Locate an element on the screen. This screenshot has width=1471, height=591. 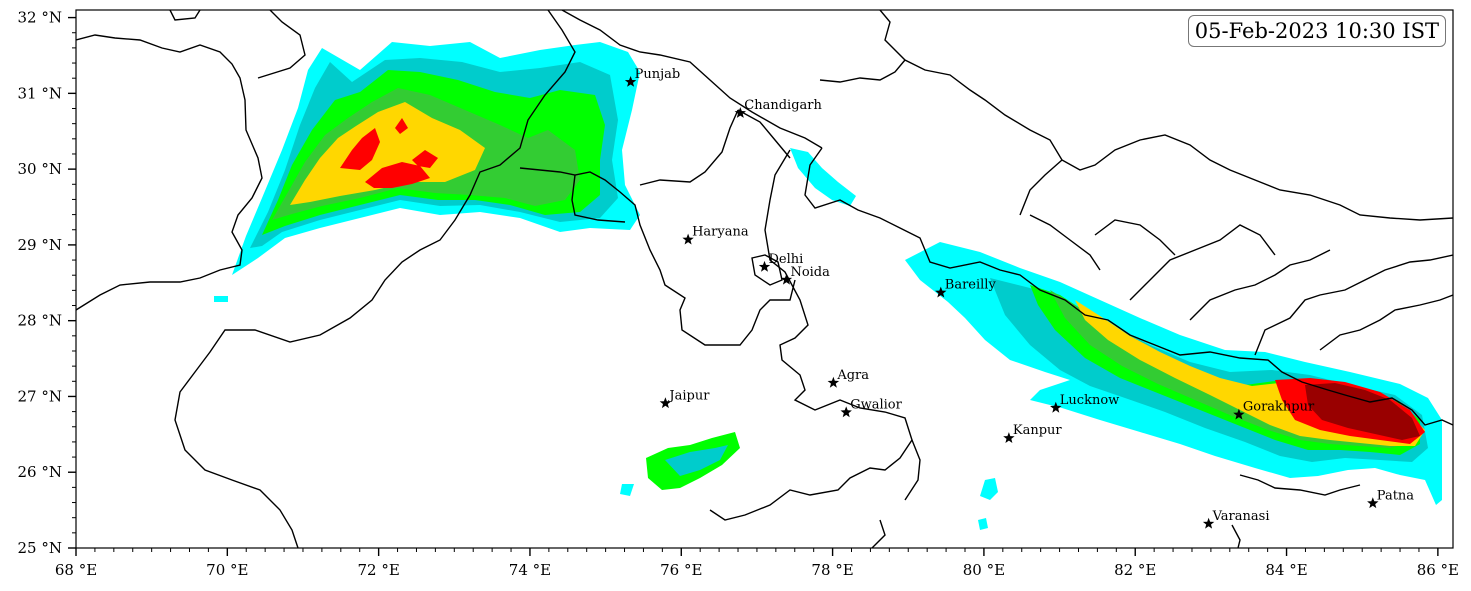
city-label: Haryana is located at coordinates (720, 232).